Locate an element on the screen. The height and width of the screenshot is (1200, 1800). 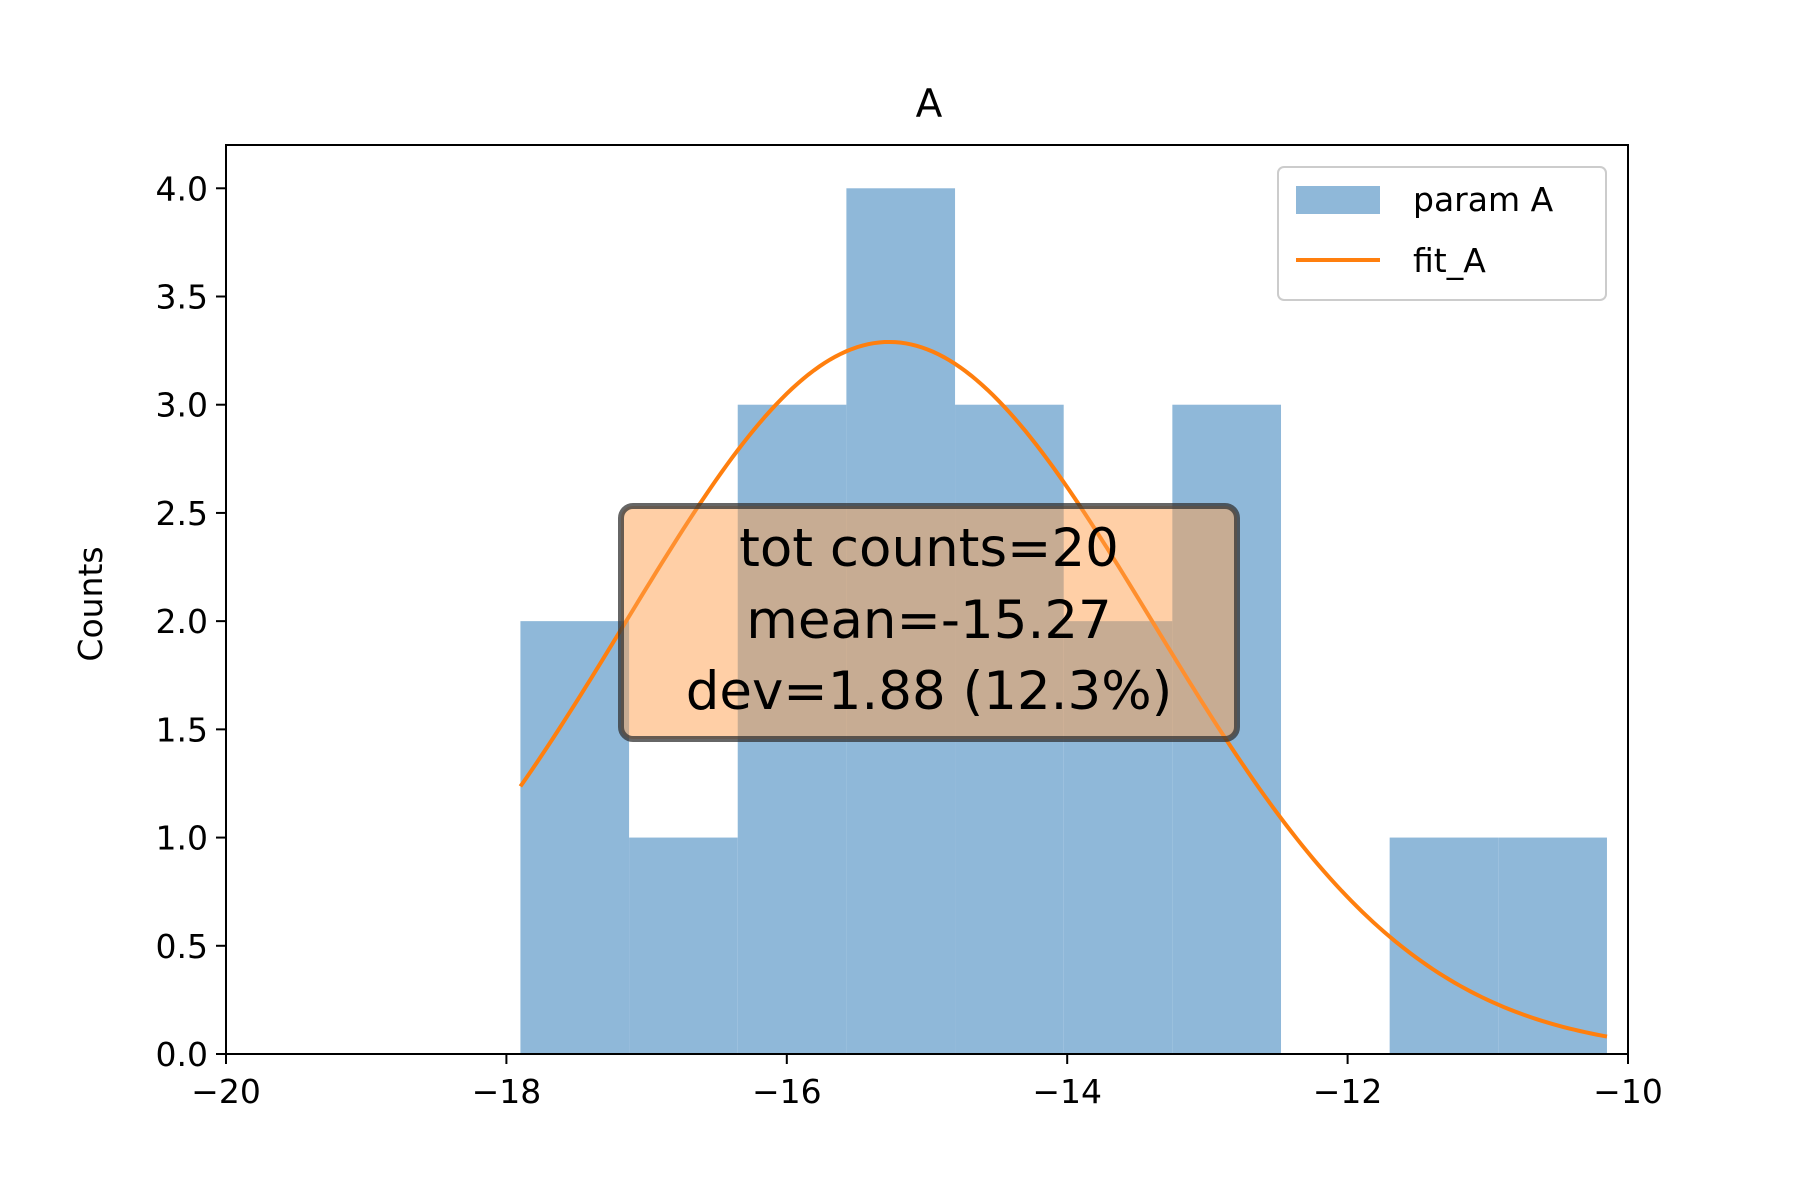
x-tick-label: −14 is located at coordinates (1067, 1091).